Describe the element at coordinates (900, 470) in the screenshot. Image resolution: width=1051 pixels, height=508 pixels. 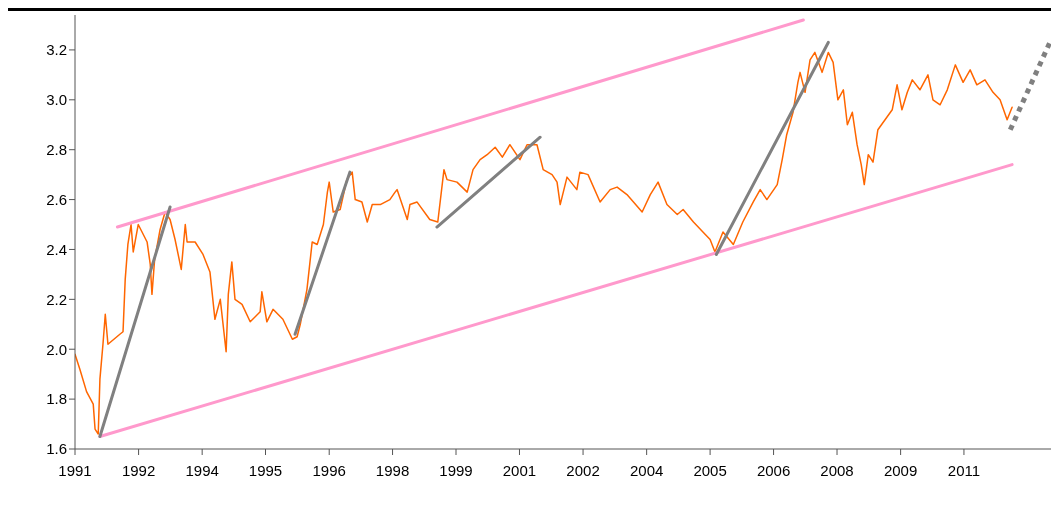
I see `x-tick-label: 2009` at that location.